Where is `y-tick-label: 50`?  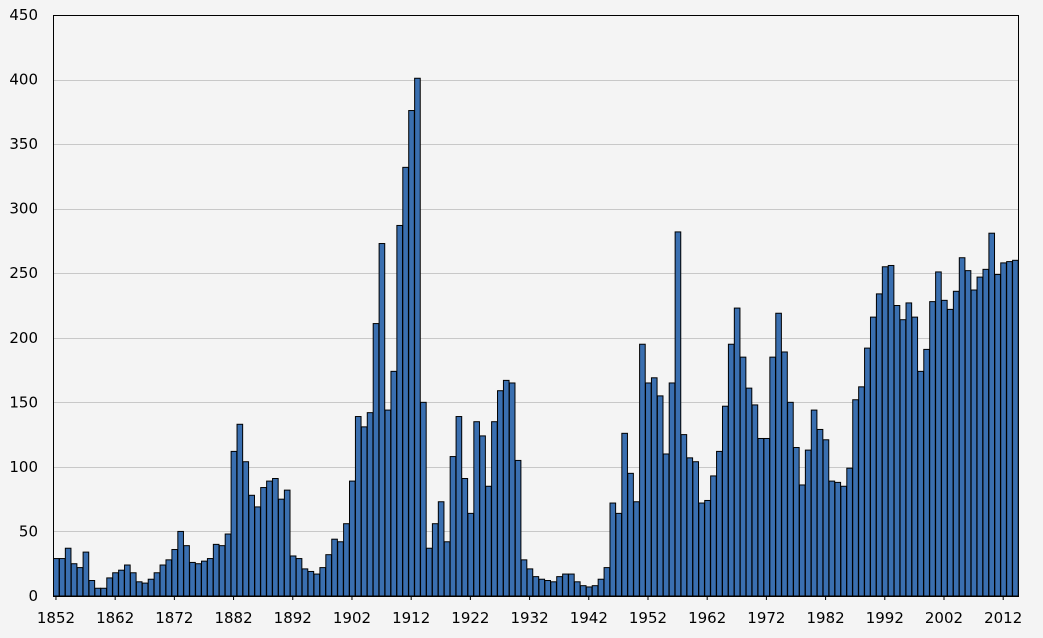
y-tick-label: 50 is located at coordinates (28, 531).